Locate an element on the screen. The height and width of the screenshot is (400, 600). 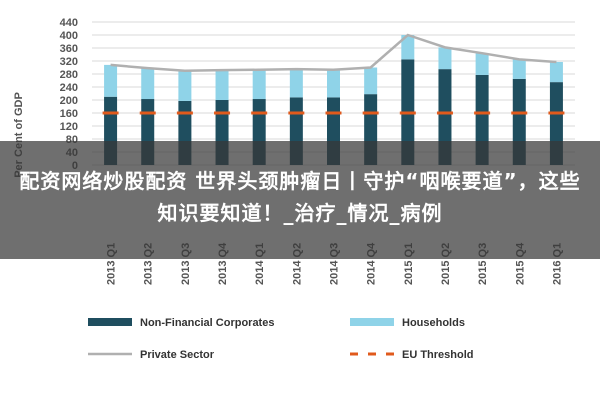
y-tick-label: 160 is located at coordinates (69, 114).